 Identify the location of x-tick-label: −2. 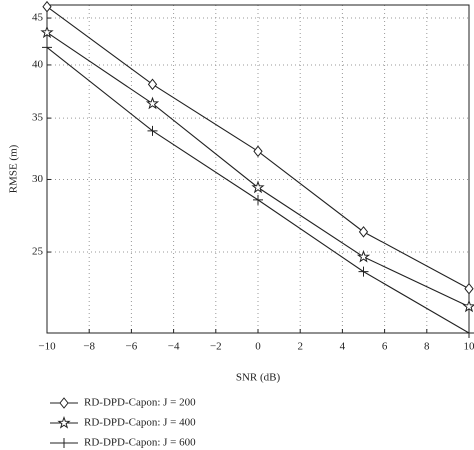
(216, 347).